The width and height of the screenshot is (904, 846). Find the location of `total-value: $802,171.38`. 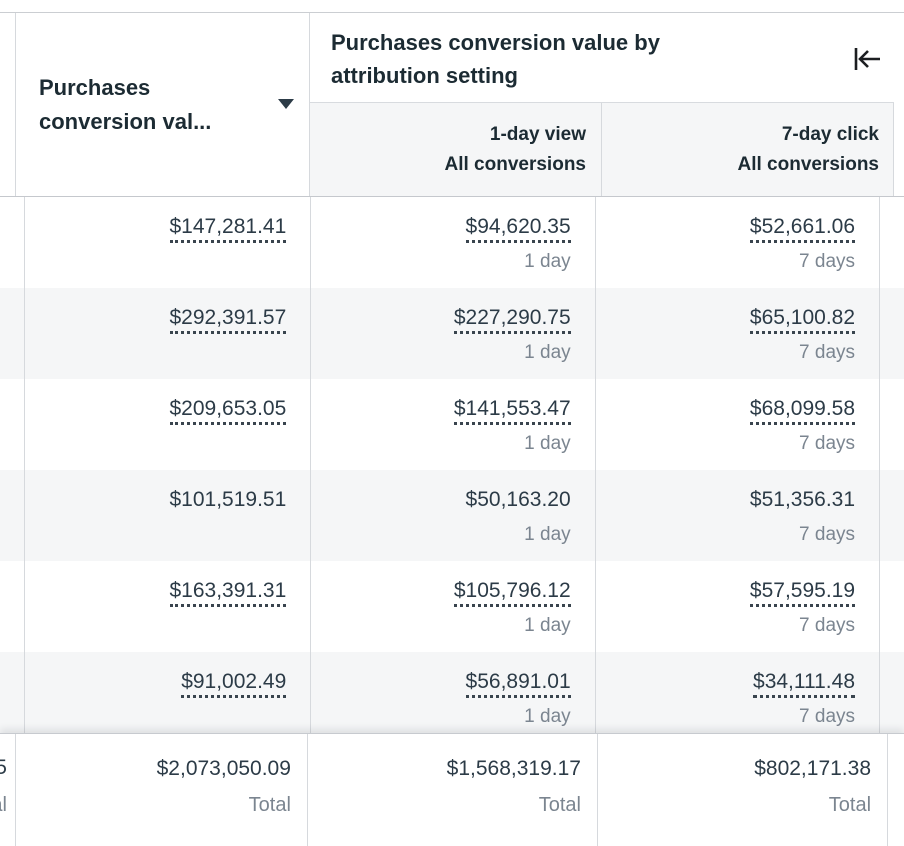

total-value: $802,171.38 is located at coordinates (813, 768).